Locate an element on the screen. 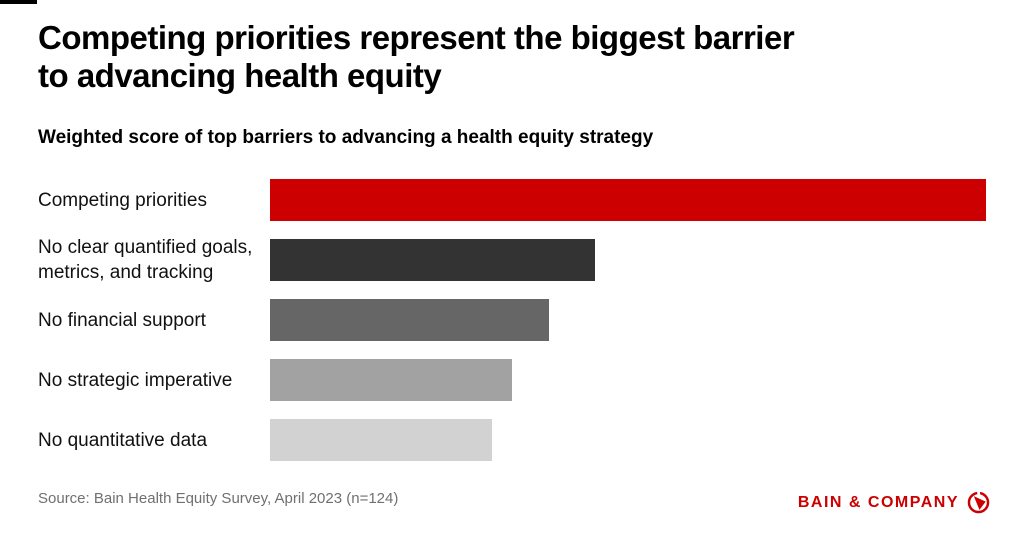 The height and width of the screenshot is (536, 1024). bar-label: No strategic imperative is located at coordinates (135, 380).